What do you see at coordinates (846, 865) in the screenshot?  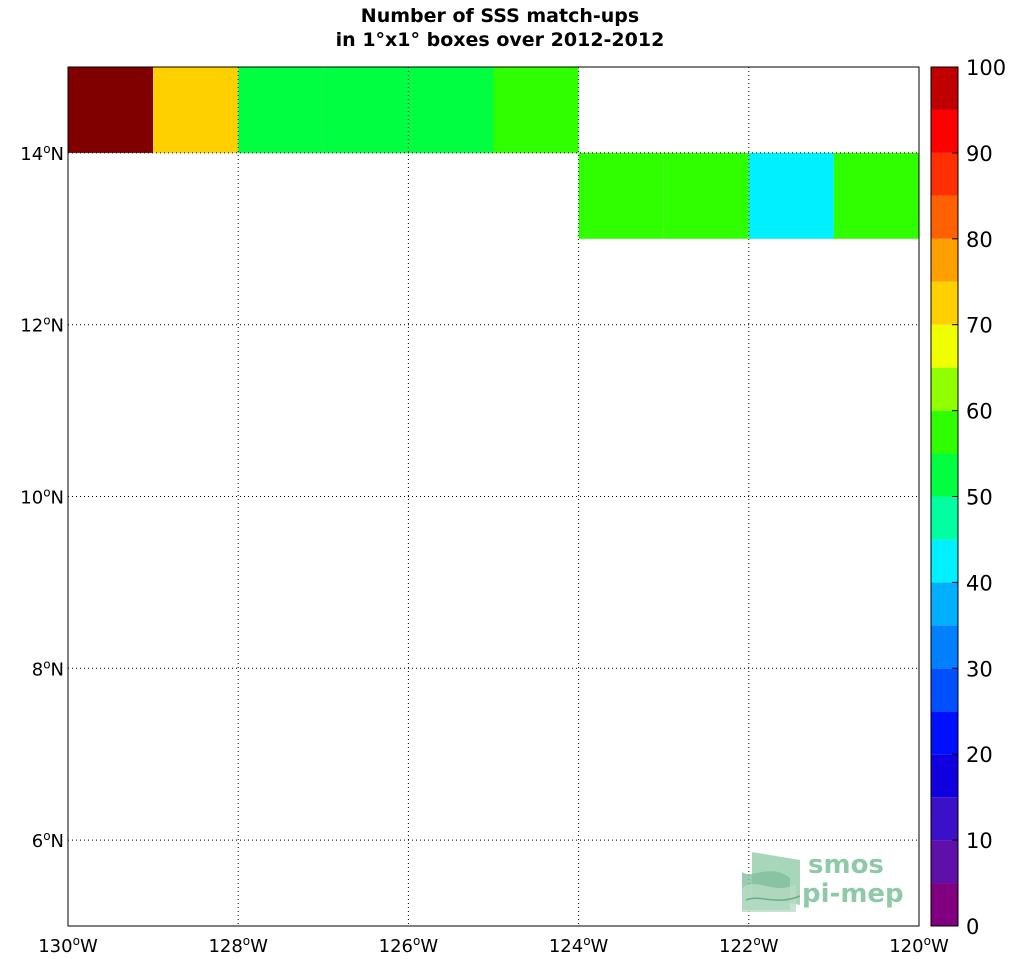 I see `logo-text-smos: smos` at bounding box center [846, 865].